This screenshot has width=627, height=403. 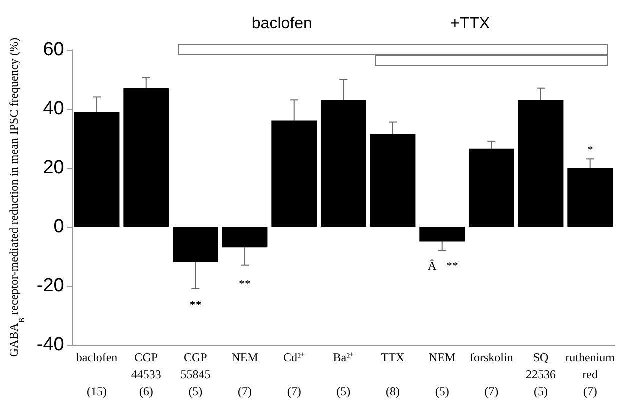 I want to click on y-tick-label: 20, so click(x=53, y=168).